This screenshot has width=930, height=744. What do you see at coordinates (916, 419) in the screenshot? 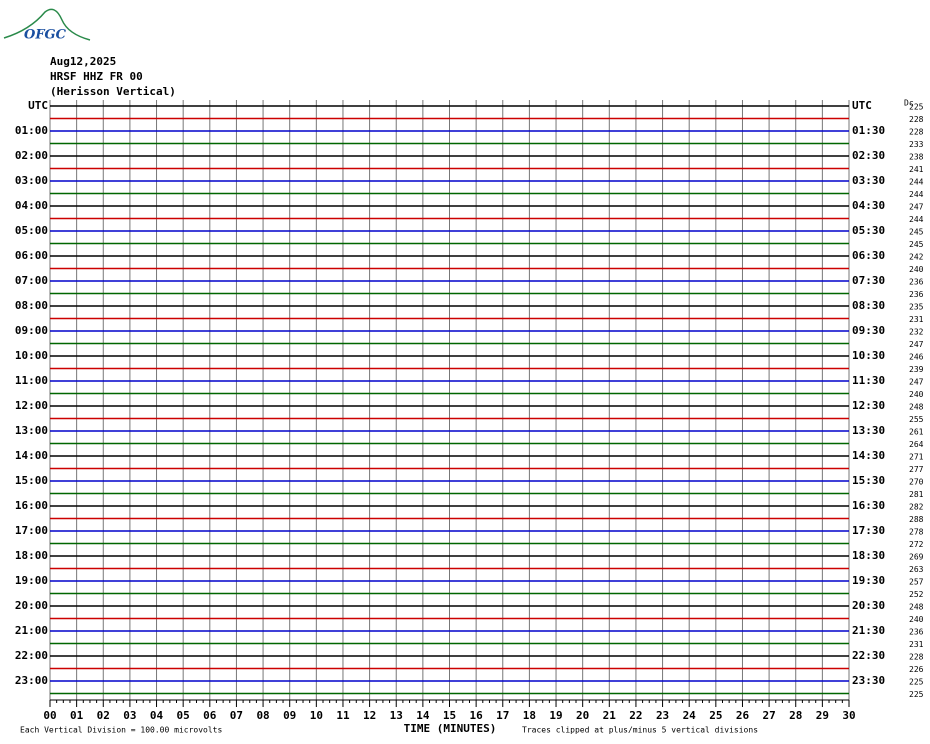
I see `dc-value: 255` at bounding box center [916, 419].